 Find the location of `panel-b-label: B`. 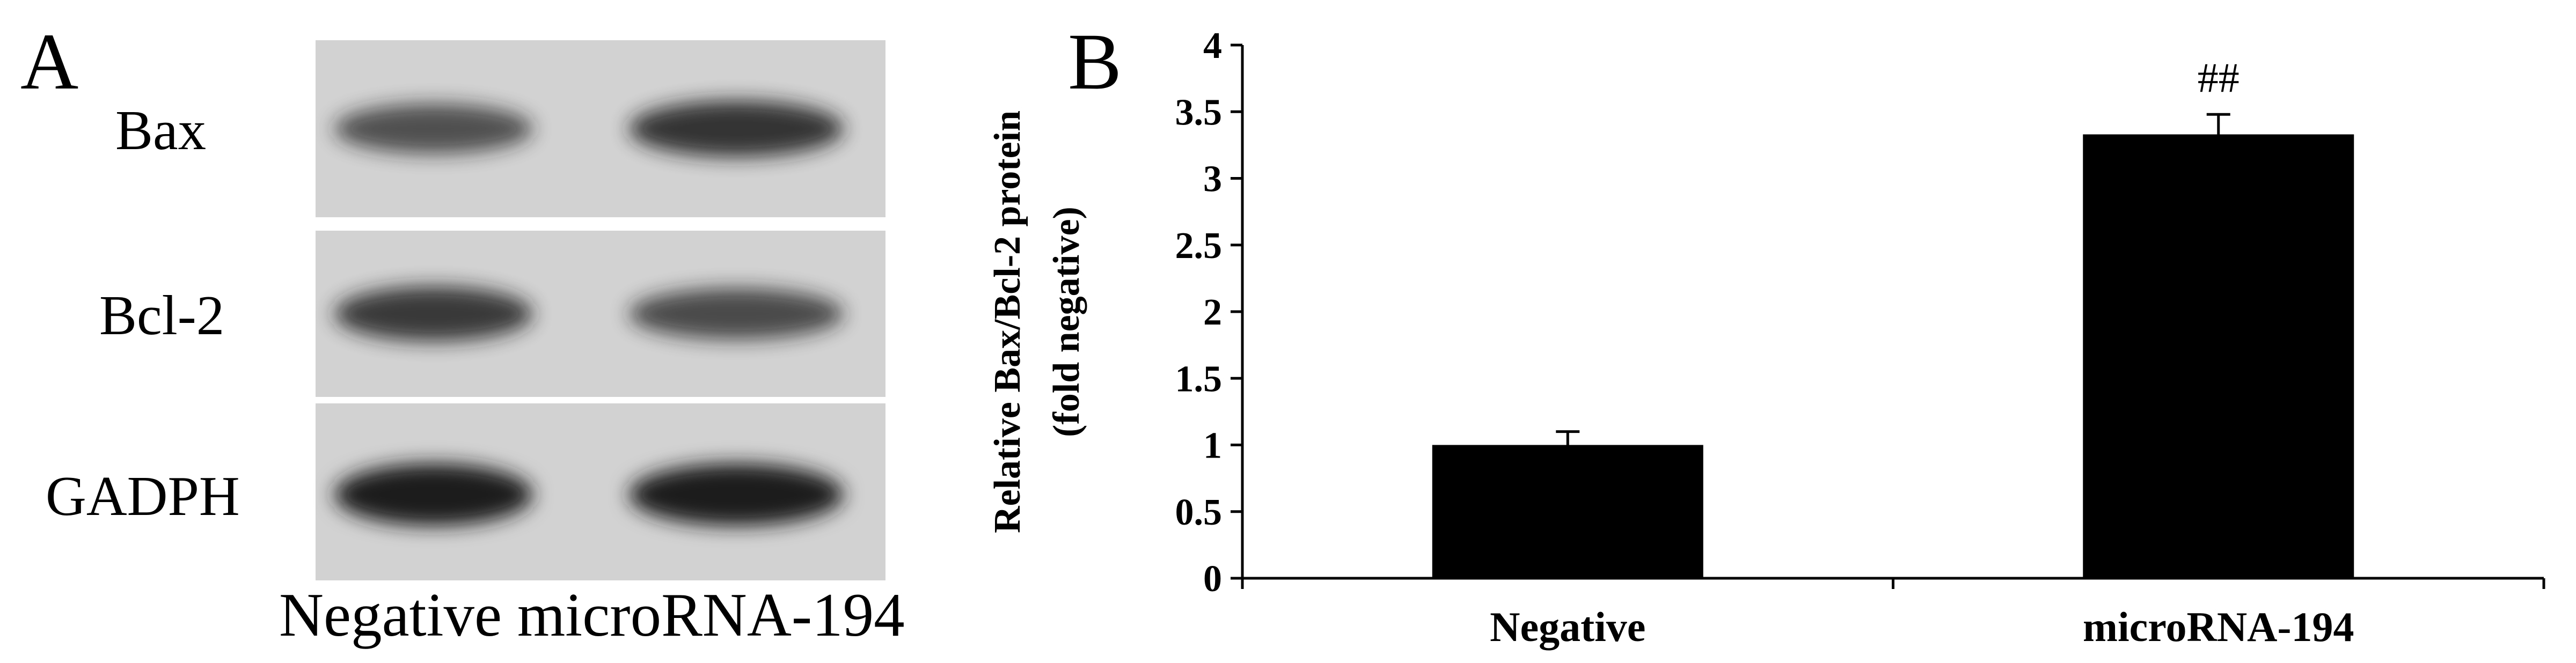

panel-b-label: B is located at coordinates (1095, 61).